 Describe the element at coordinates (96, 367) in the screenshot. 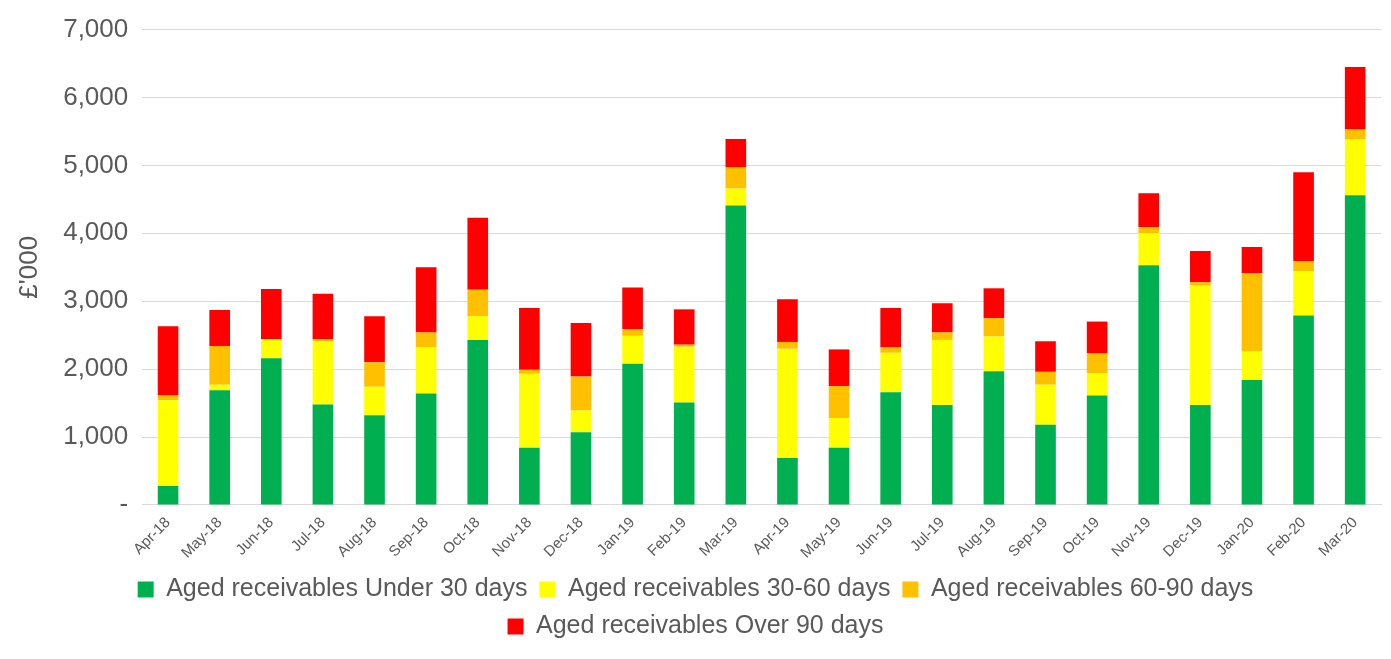

I see `y-tick-label: 2,000` at that location.